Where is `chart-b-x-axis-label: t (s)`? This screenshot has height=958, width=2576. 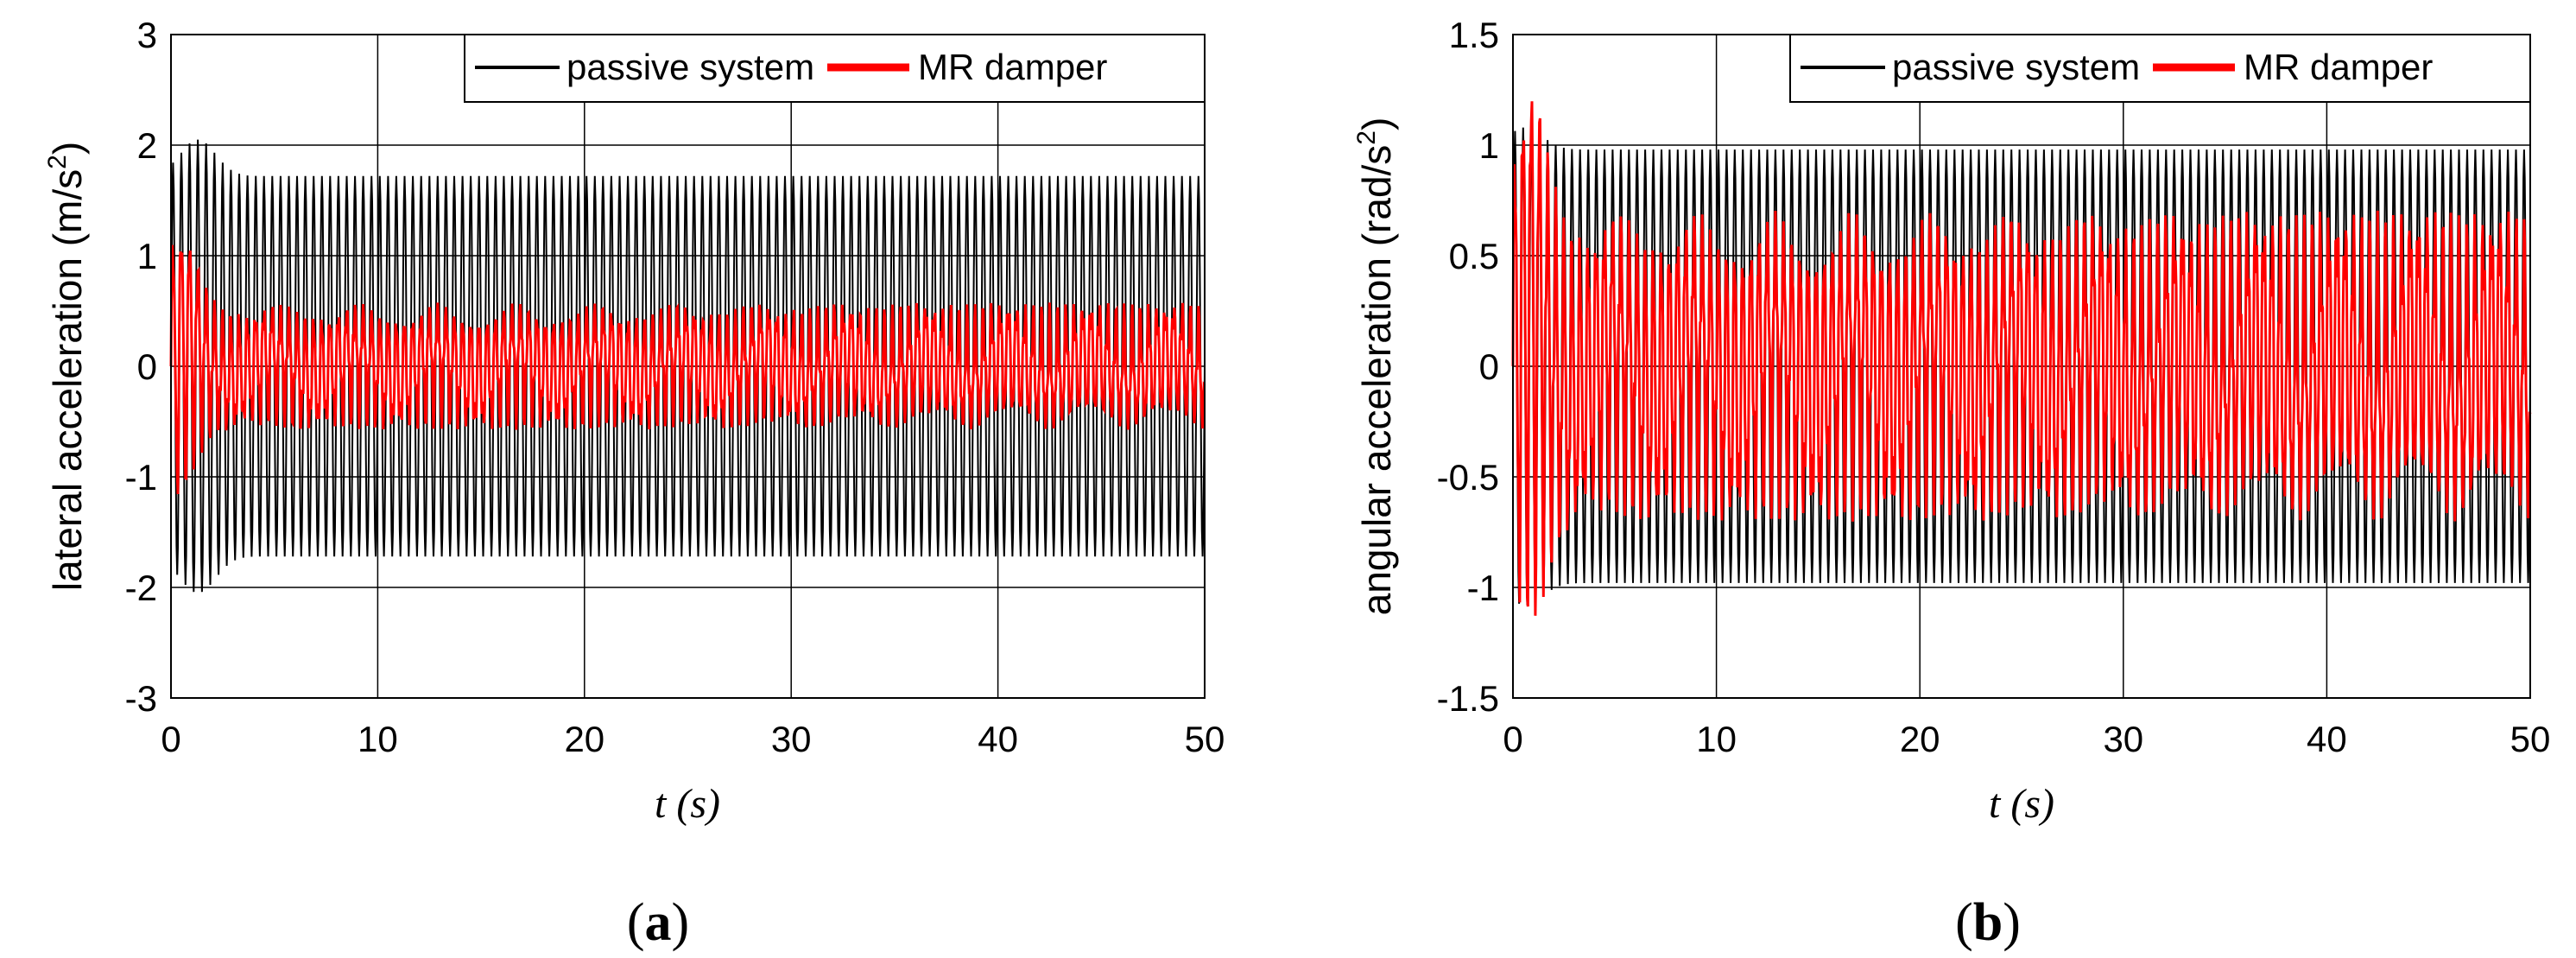
chart-b-x-axis-label: t (s) is located at coordinates (2021, 804).